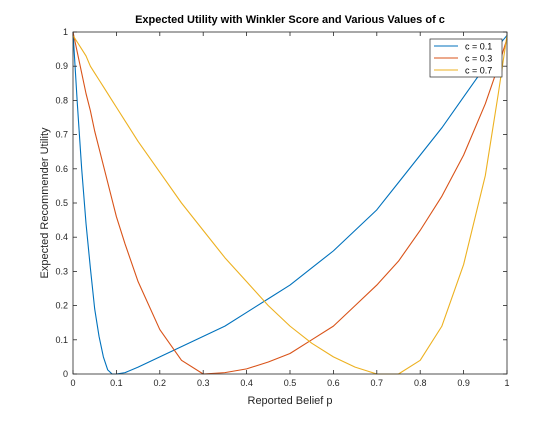 The image size is (560, 425). I want to click on legend-label-c-0-1: c = 0.1, so click(478, 47).